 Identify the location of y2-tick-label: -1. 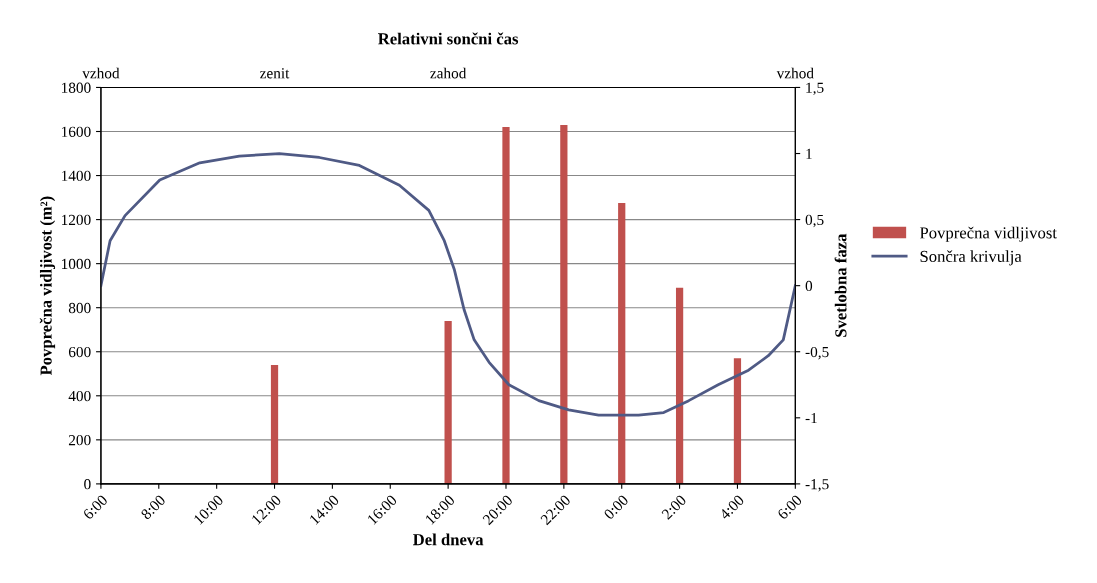
(811, 418).